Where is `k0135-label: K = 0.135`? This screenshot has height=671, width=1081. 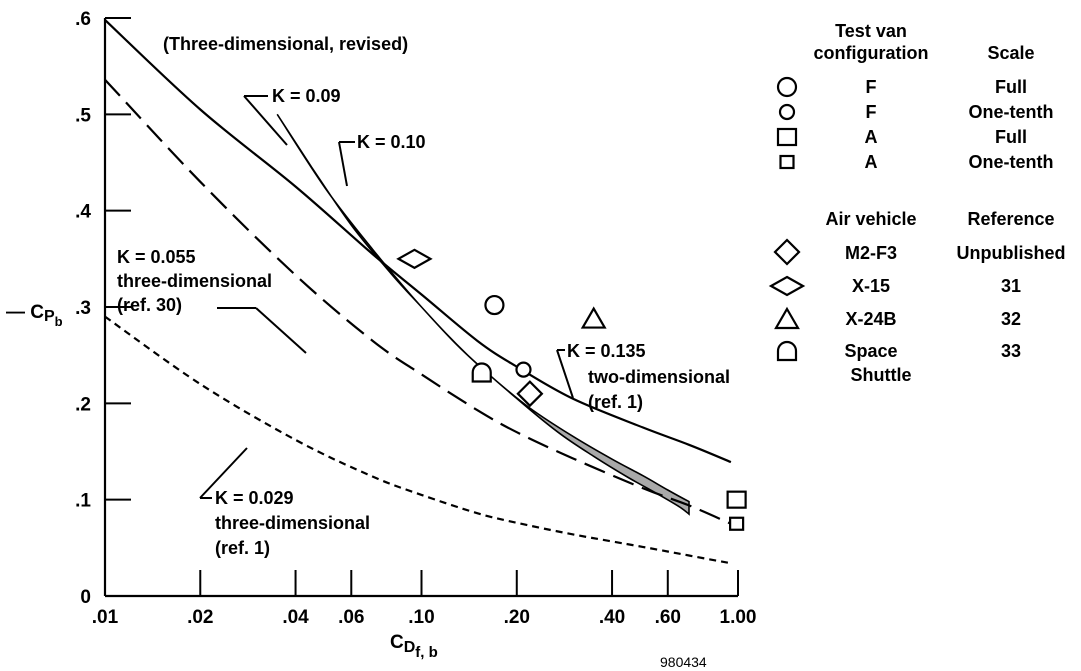 k0135-label: K = 0.135 is located at coordinates (606, 351).